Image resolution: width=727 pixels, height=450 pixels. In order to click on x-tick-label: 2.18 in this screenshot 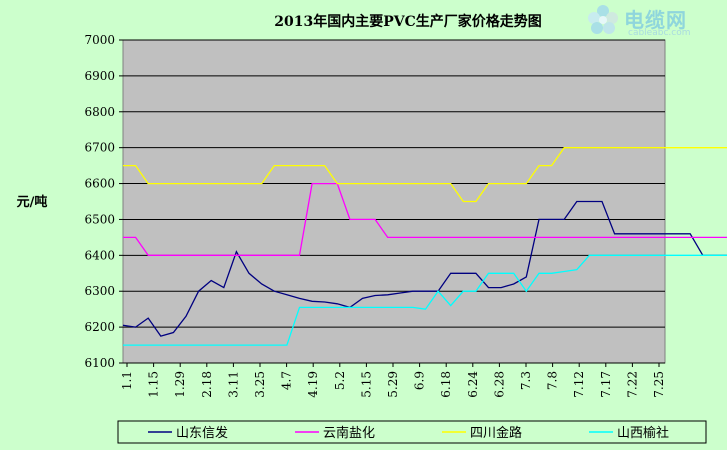, I will do `click(207, 384)`.